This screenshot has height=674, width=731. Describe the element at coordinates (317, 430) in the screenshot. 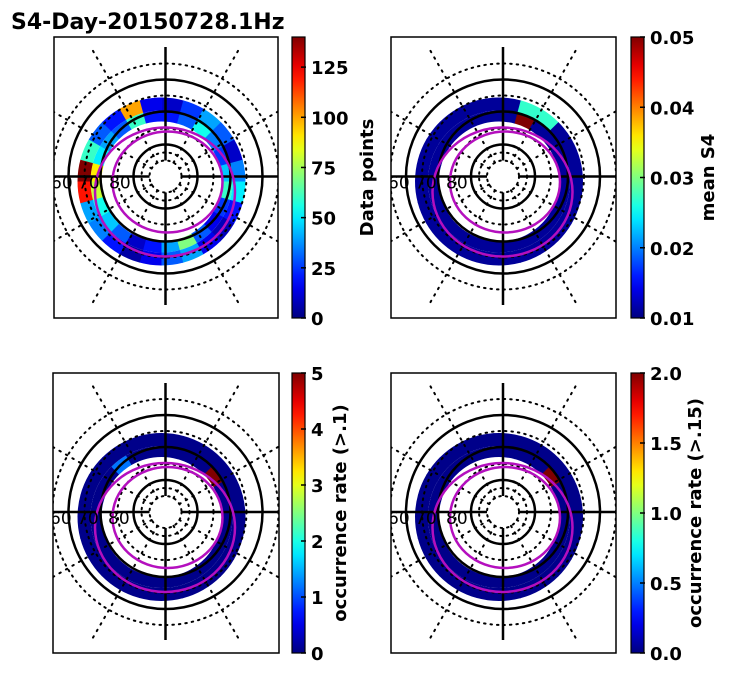

I see `colorbar-tick-label: 4` at that location.